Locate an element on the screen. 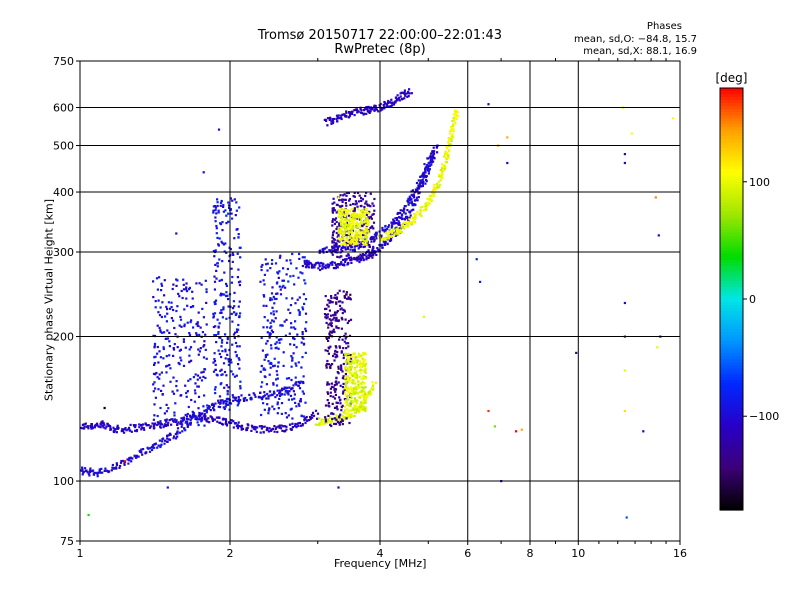  x-tick-label: 1 is located at coordinates (80, 553).